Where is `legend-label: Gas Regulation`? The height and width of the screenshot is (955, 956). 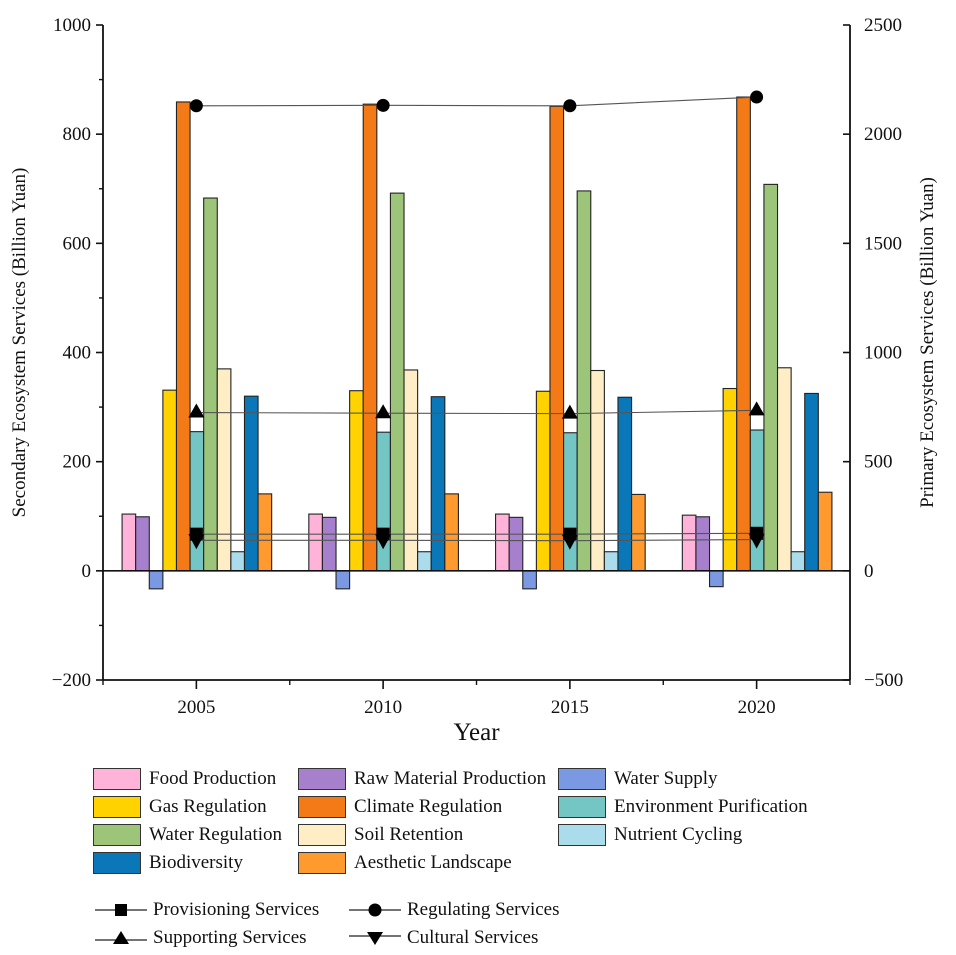
legend-label: Gas Regulation is located at coordinates (208, 806).